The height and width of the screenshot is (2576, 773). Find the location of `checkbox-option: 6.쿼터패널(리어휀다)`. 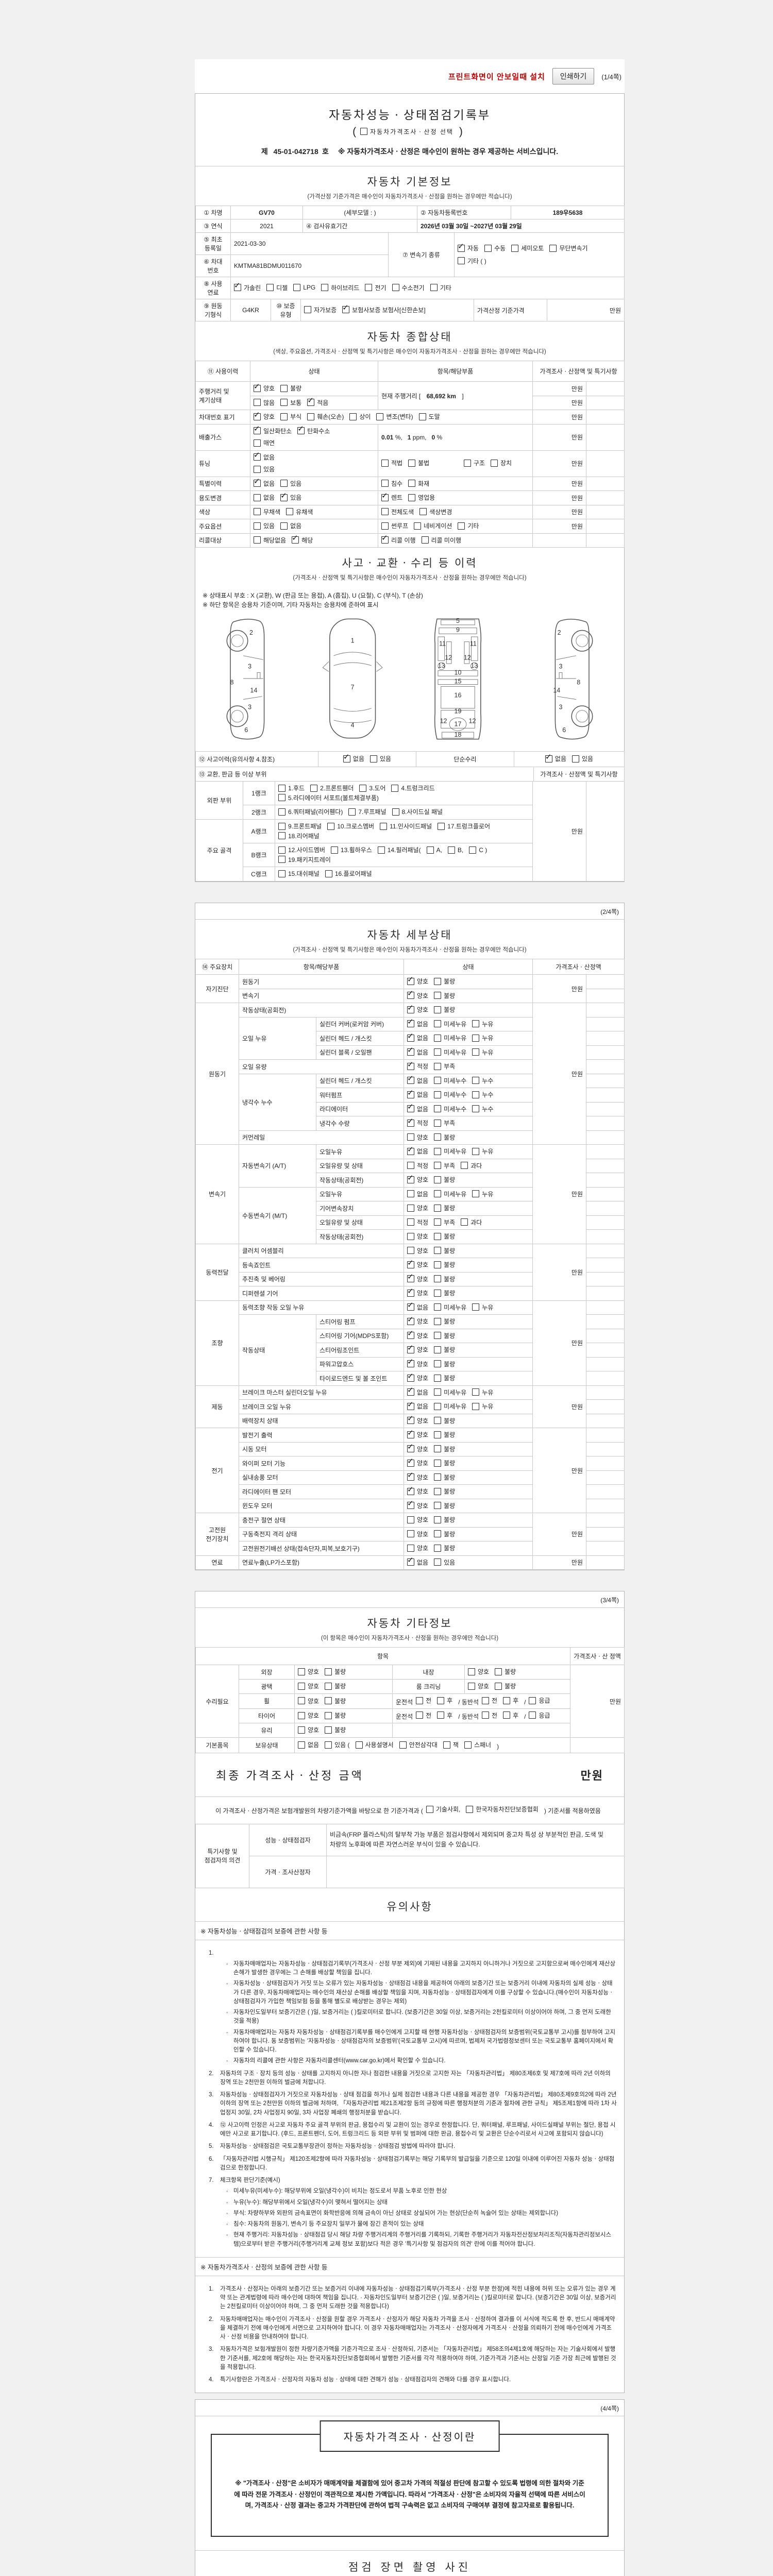

checkbox-option: 6.쿼터패널(리어휀다) is located at coordinates (310, 811).